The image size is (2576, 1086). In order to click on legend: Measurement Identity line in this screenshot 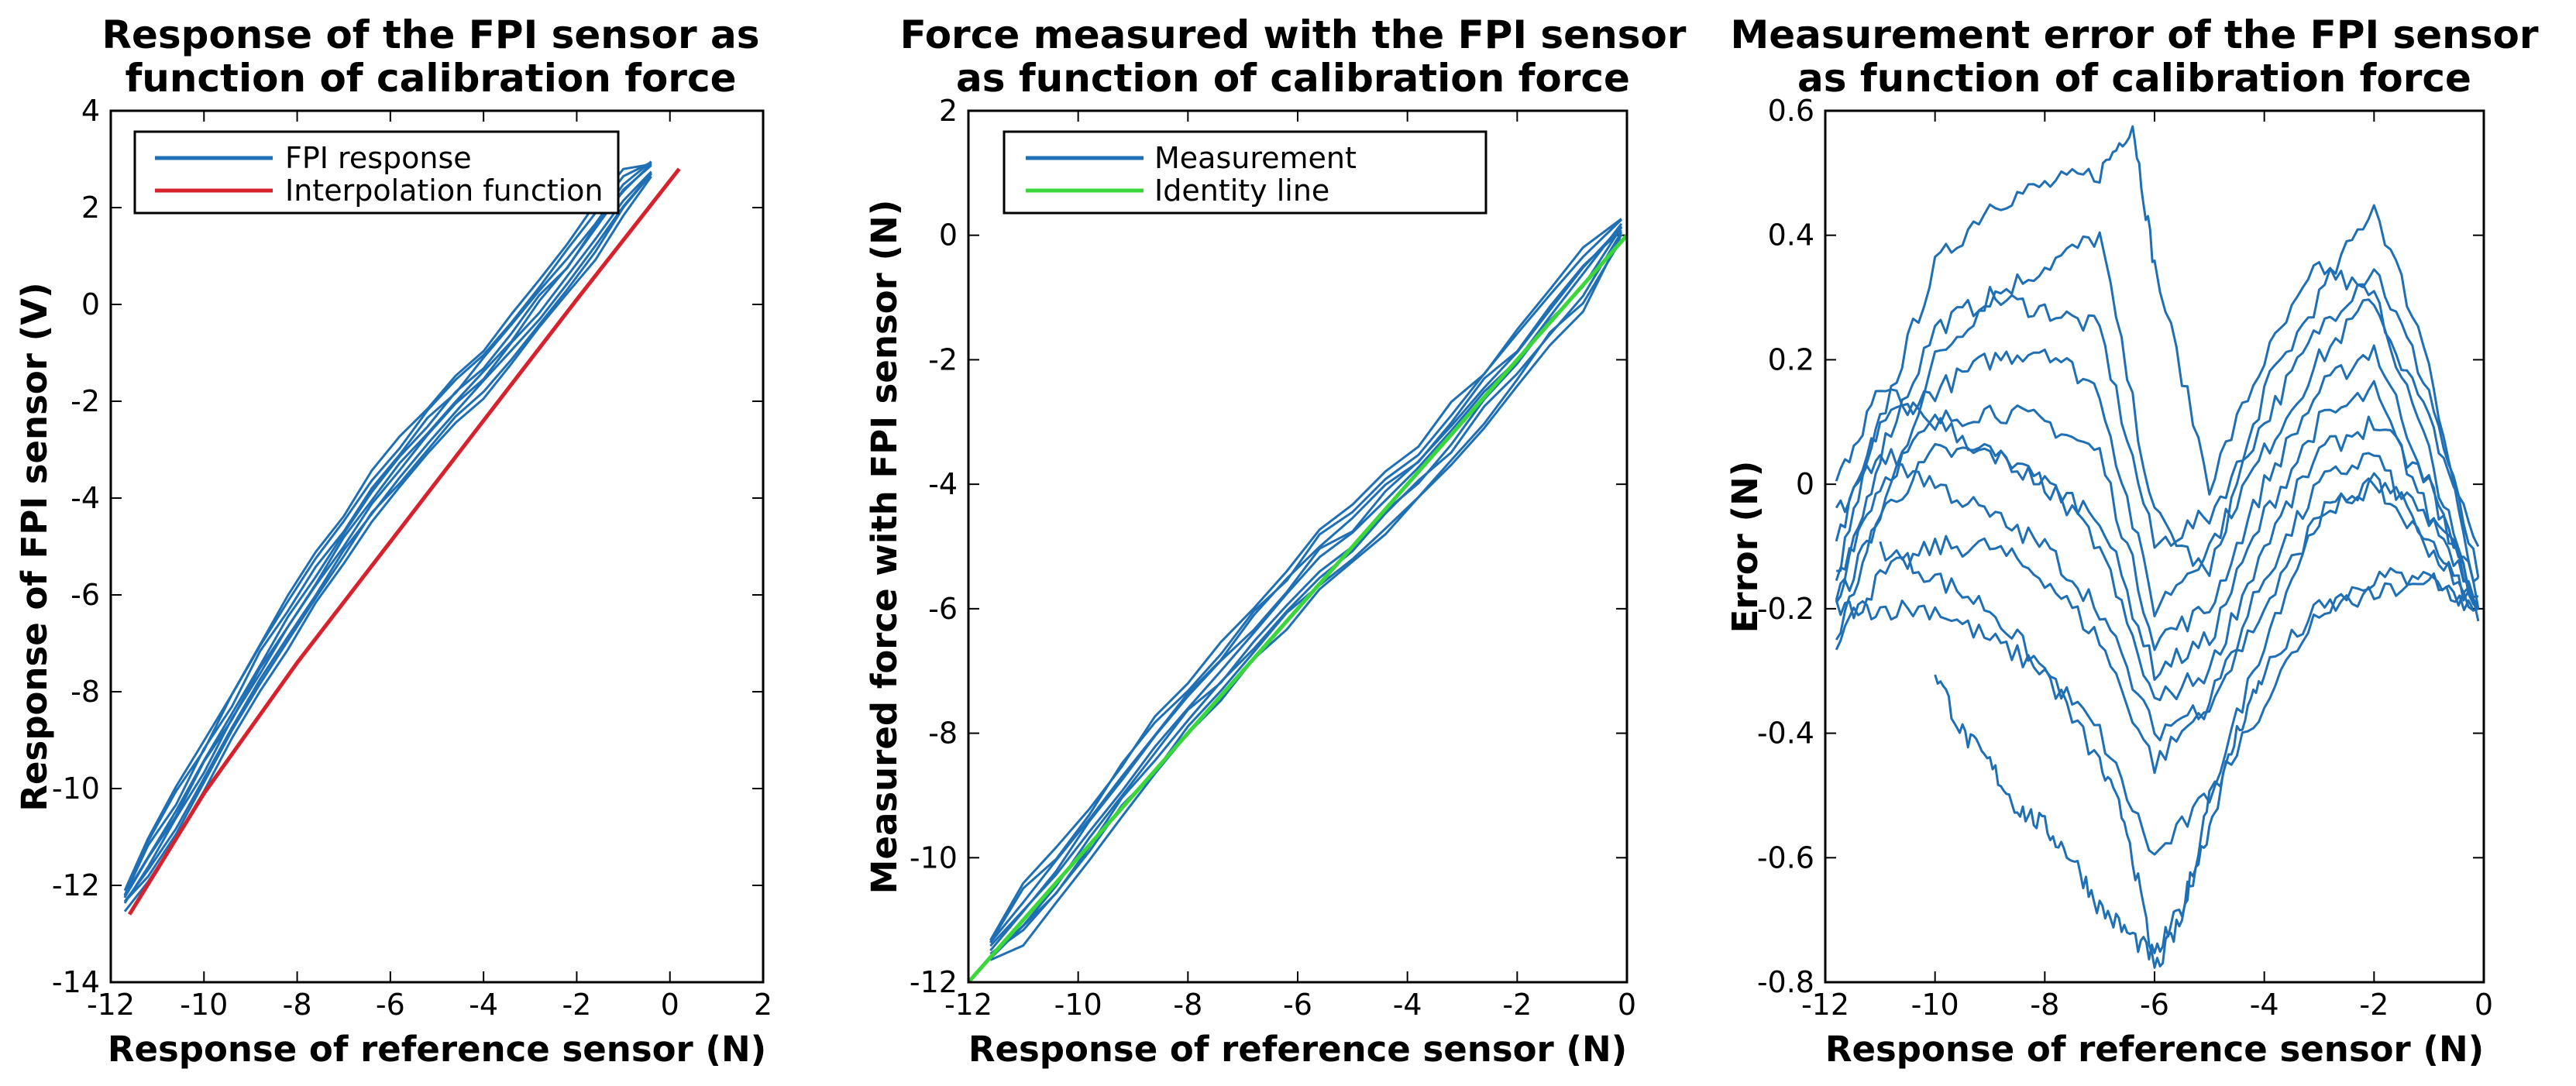, I will do `click(1245, 172)`.